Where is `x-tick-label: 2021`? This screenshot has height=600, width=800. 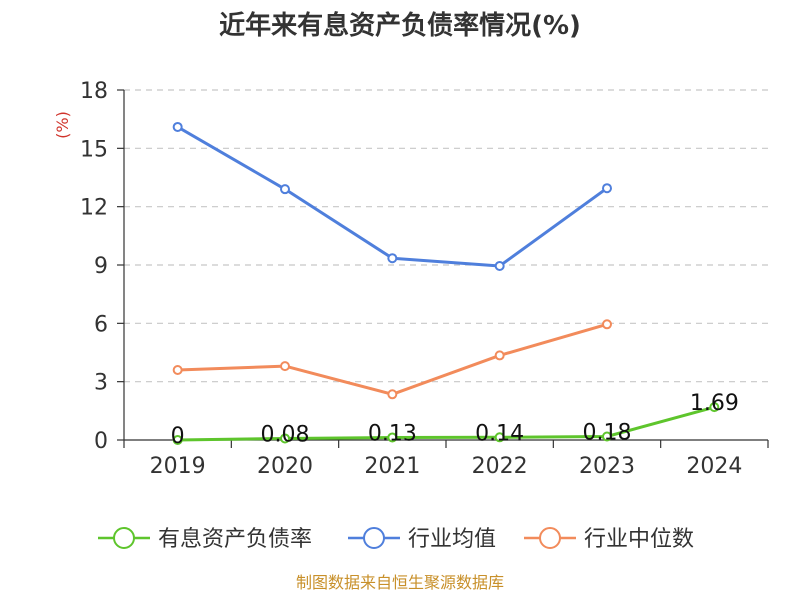 x-tick-label: 2021 is located at coordinates (392, 466).